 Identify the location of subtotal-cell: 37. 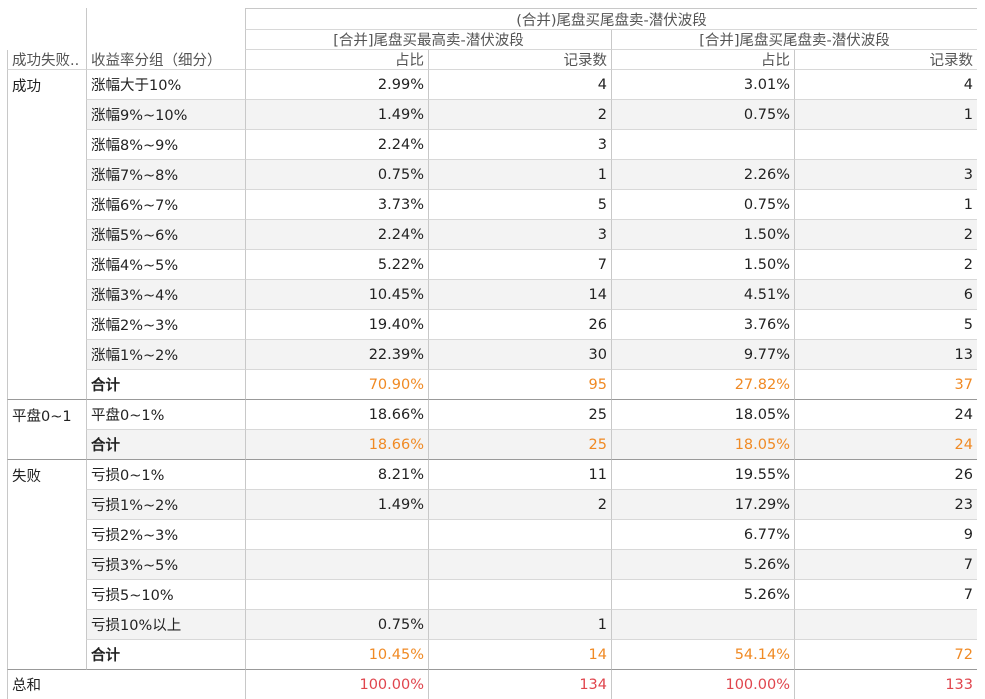
(885, 385).